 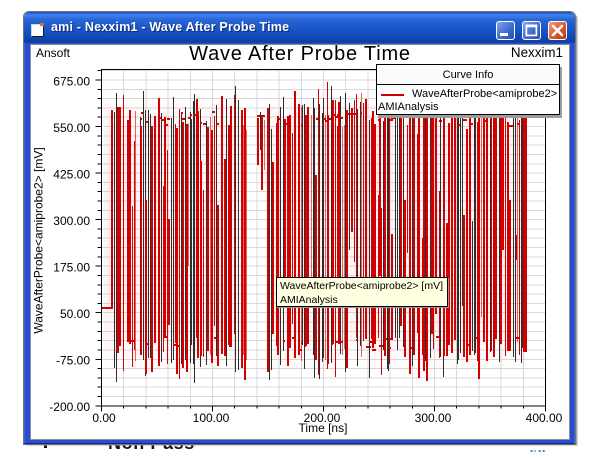 I want to click on svg-text: -200.00, so click(x=69, y=407).